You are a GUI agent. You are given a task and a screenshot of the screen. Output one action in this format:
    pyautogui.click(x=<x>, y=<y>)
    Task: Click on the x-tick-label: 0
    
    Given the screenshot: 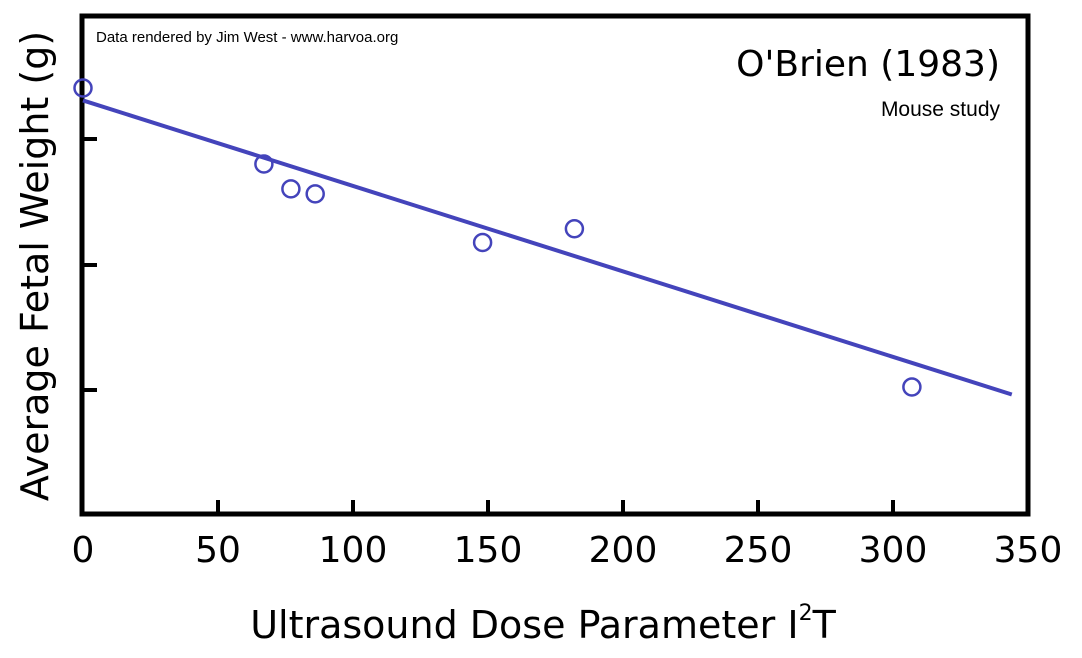 What is the action you would take?
    pyautogui.click(x=83, y=550)
    